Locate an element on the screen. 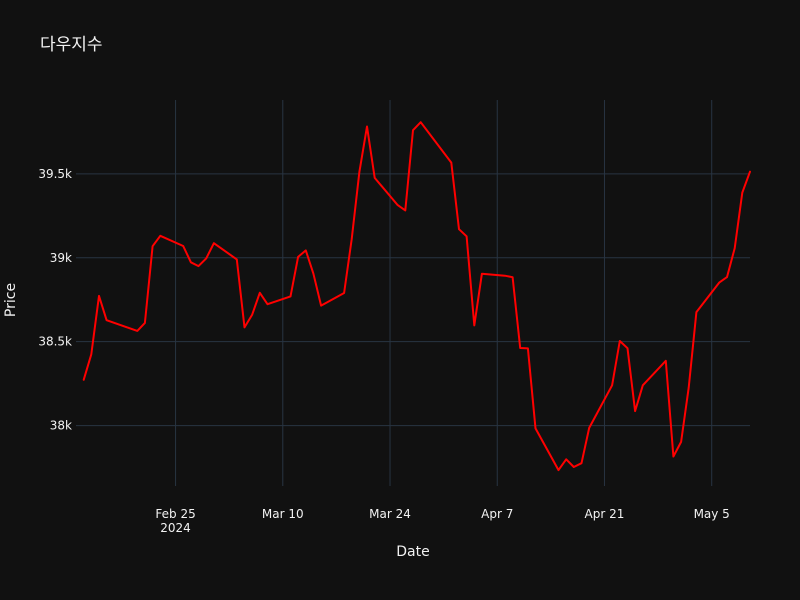 This screenshot has width=800, height=600. x-tick-label: Apr 7 is located at coordinates (497, 514).